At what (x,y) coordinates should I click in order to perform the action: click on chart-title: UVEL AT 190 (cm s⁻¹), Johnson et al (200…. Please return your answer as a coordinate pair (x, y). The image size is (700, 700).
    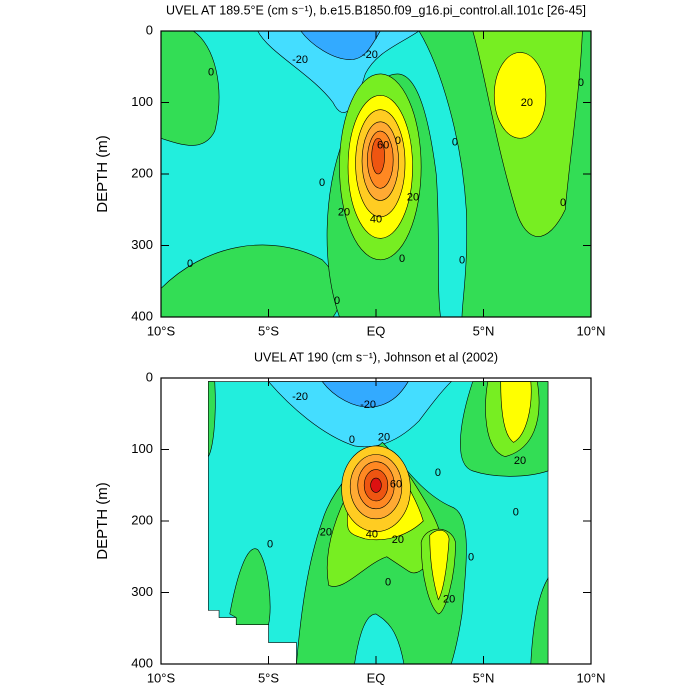
    Looking at the image, I should click on (376, 357).